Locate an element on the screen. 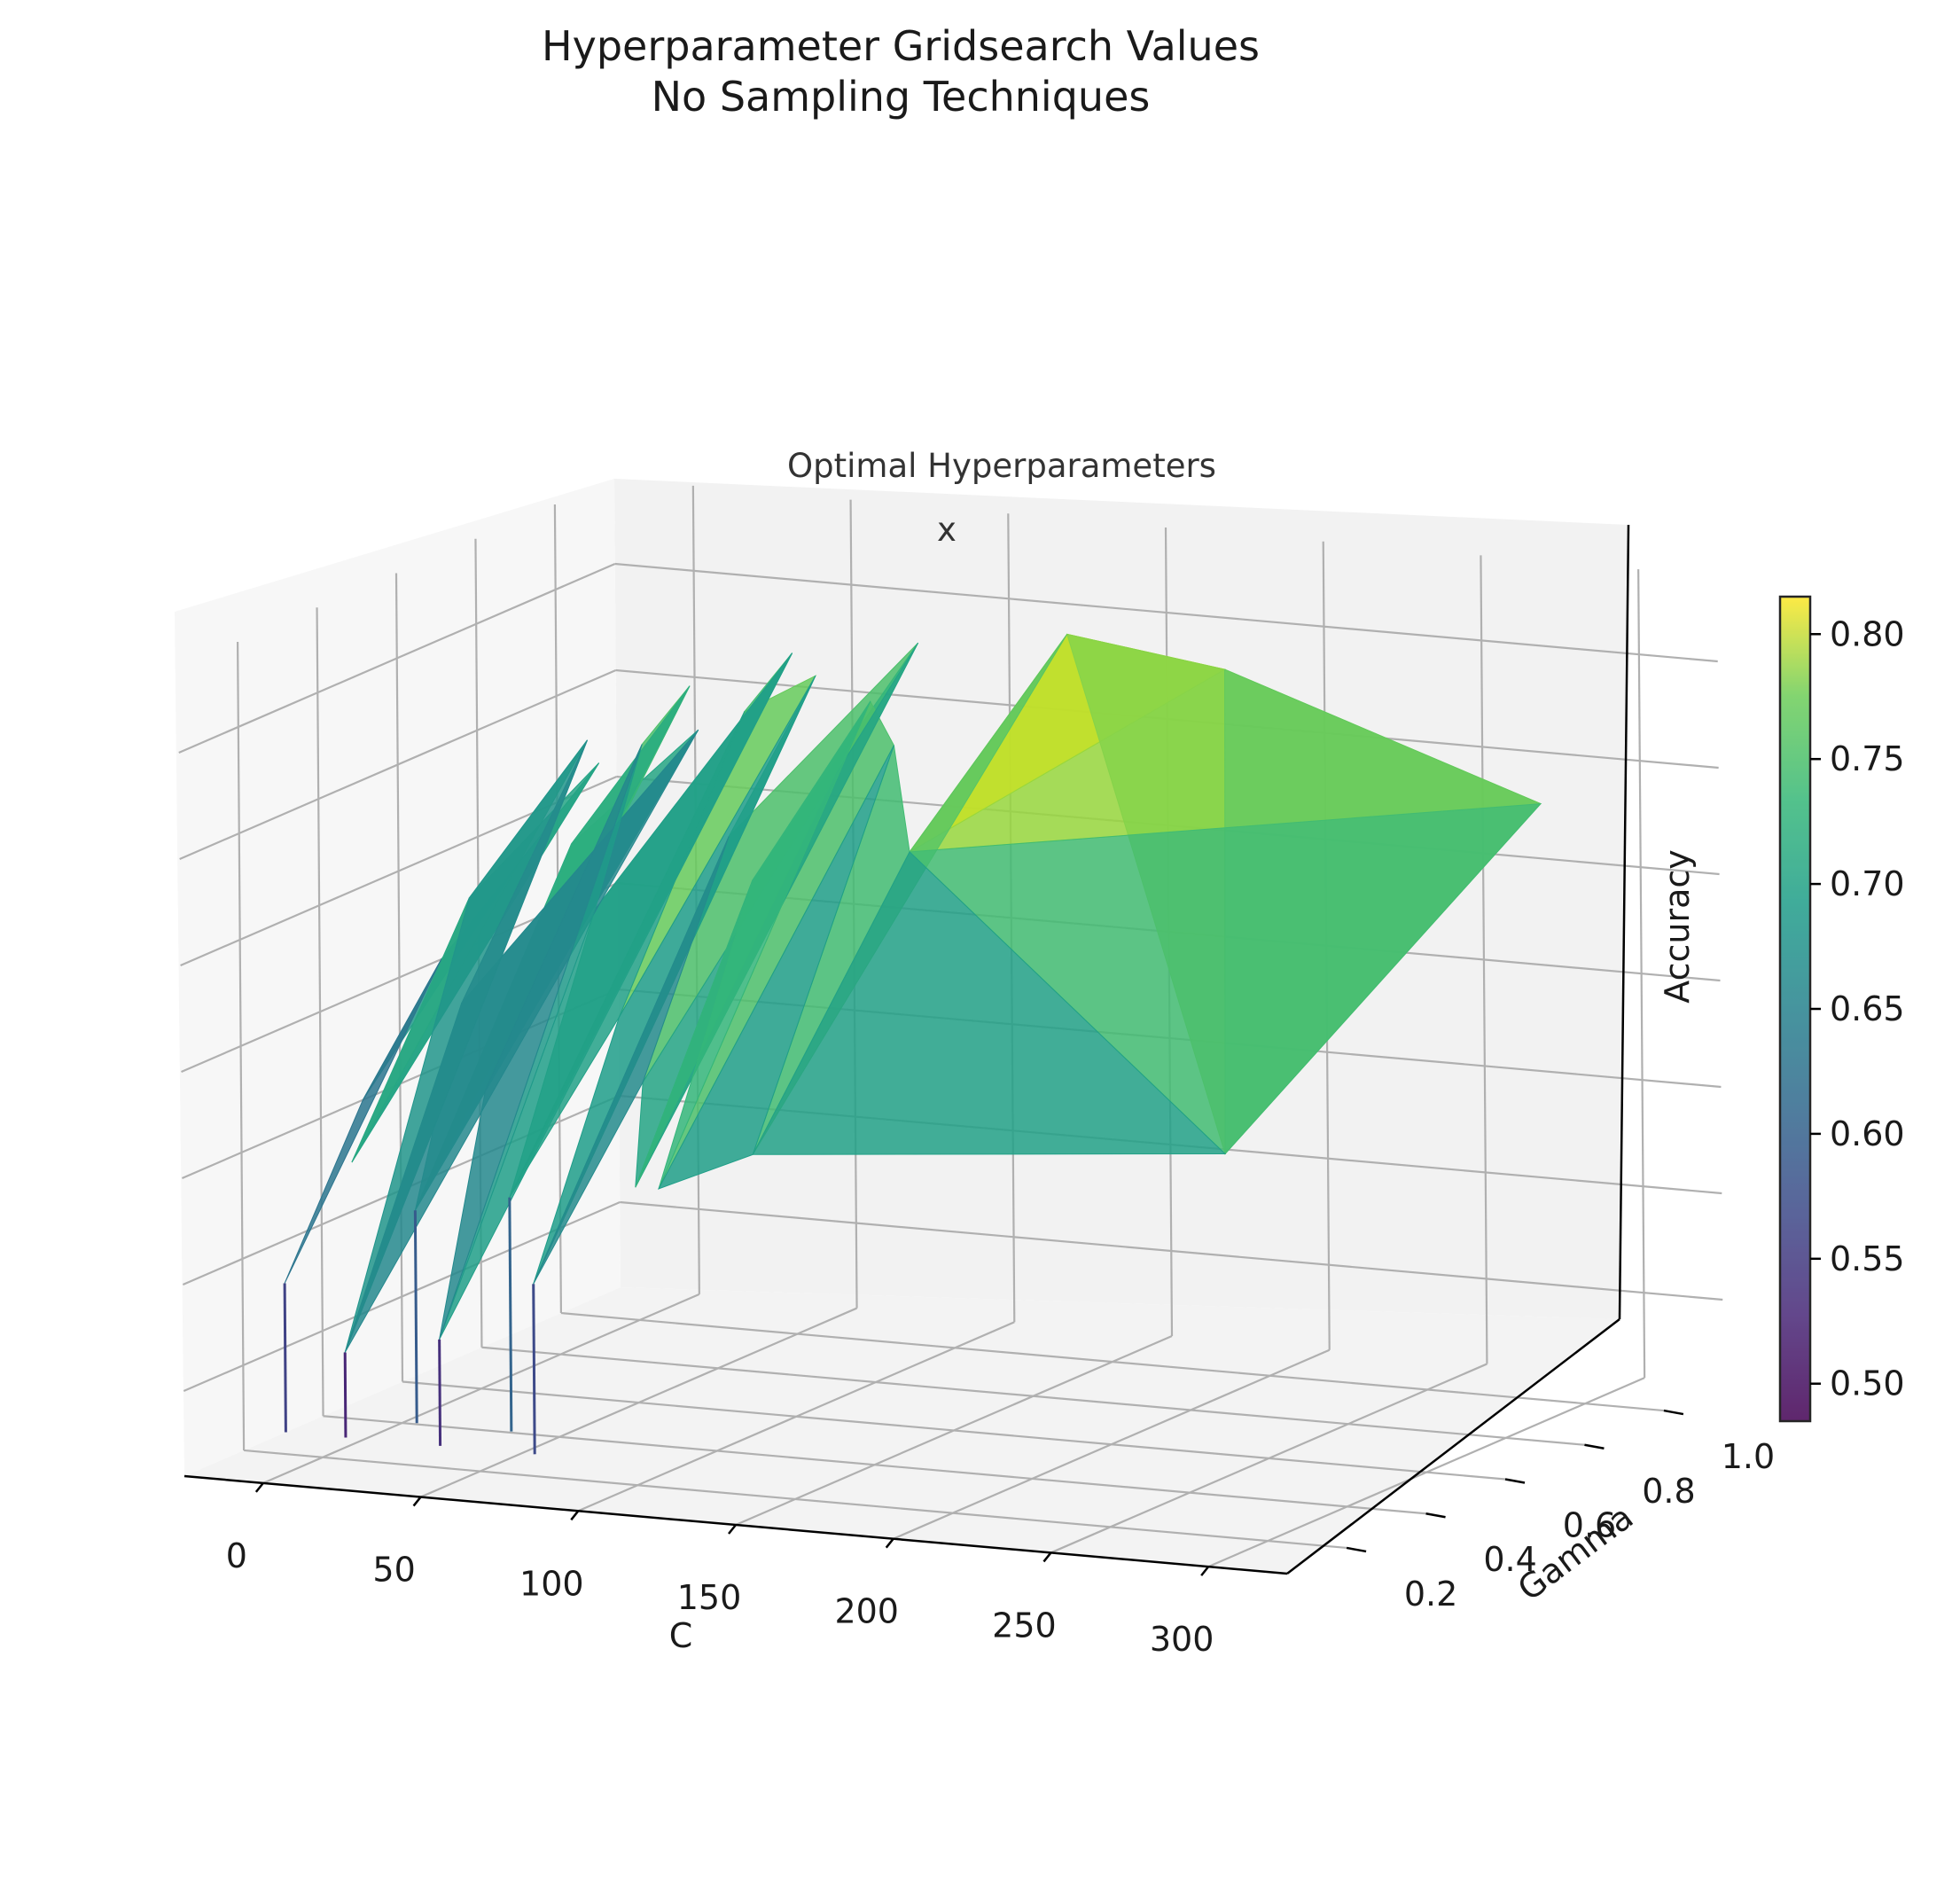 This screenshot has height=1899, width=1960. c-axis-title: C is located at coordinates (681, 1635).